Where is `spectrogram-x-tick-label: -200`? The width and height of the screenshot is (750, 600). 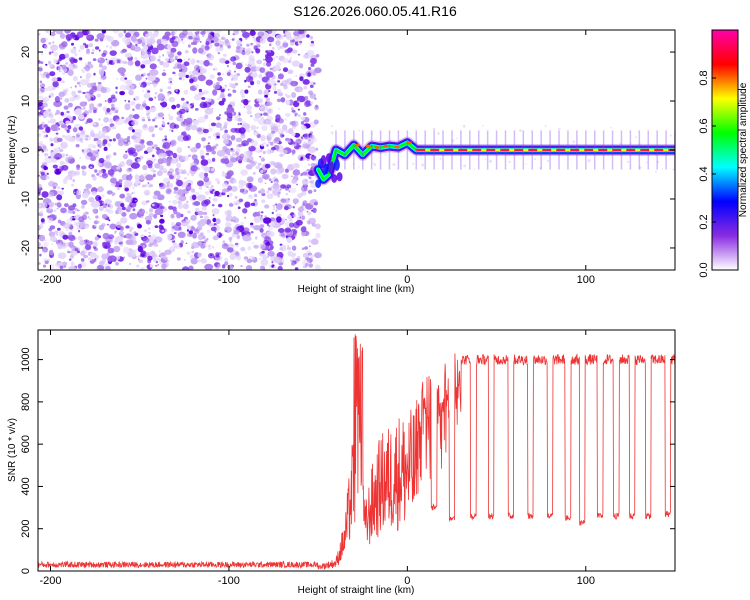 spectrogram-x-tick-label: -200 is located at coordinates (50, 280).